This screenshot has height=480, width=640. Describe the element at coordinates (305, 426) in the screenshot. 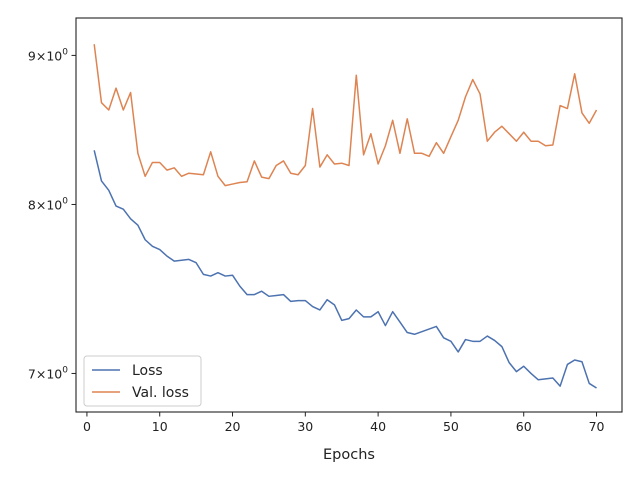

I see `x-tick-label: 30` at that location.